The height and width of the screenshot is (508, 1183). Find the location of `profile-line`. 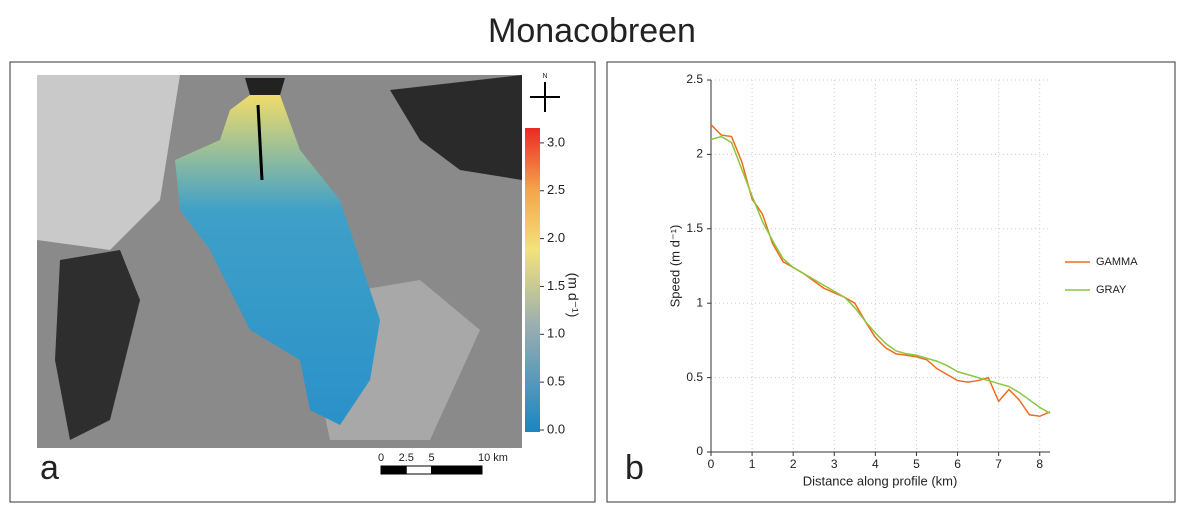

profile-line is located at coordinates (260, 142).